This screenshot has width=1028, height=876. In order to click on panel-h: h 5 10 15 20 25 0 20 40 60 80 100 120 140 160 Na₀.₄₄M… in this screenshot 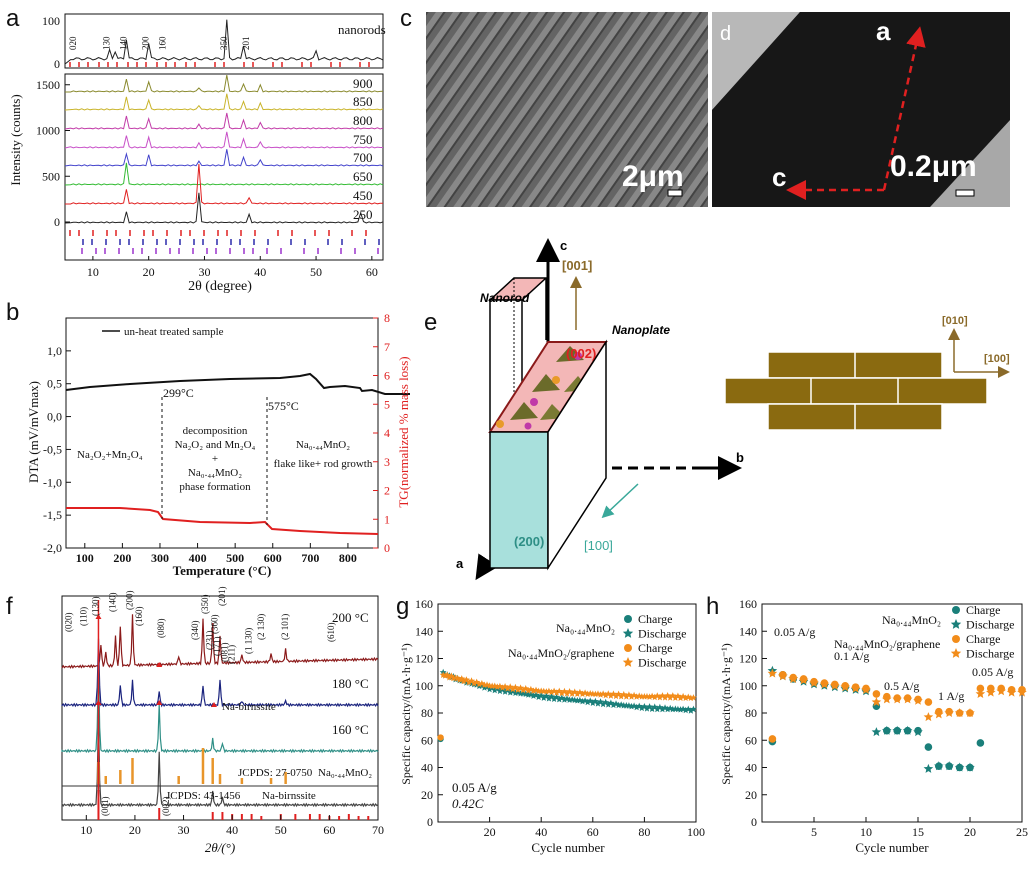, I will do `click(867, 724)`.